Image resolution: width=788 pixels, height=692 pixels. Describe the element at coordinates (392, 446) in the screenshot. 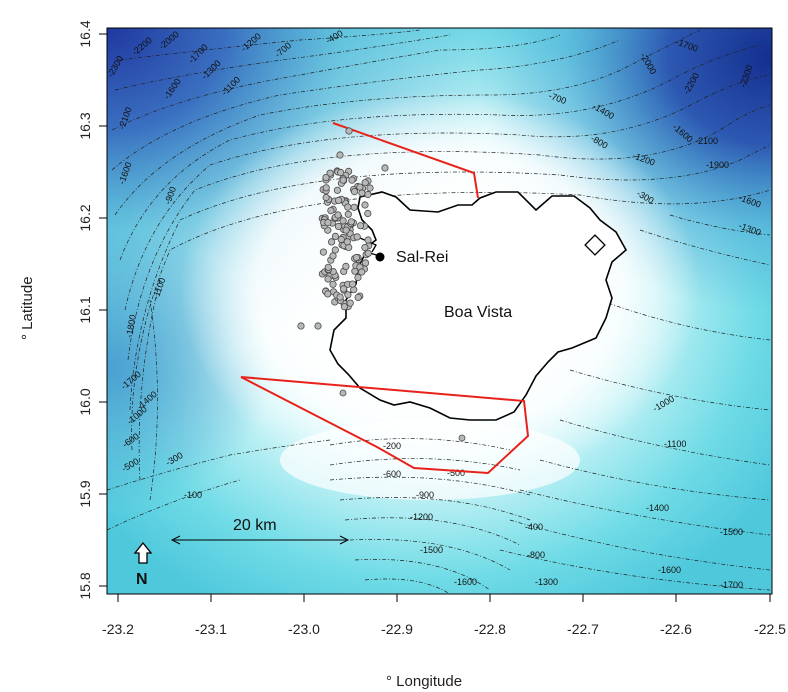

I see `contour-label: -200` at that location.